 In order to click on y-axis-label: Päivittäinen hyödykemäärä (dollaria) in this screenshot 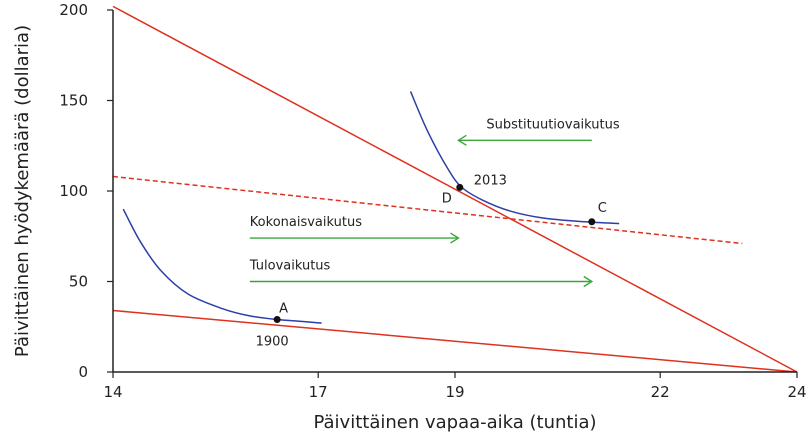, I will do `click(22, 191)`.